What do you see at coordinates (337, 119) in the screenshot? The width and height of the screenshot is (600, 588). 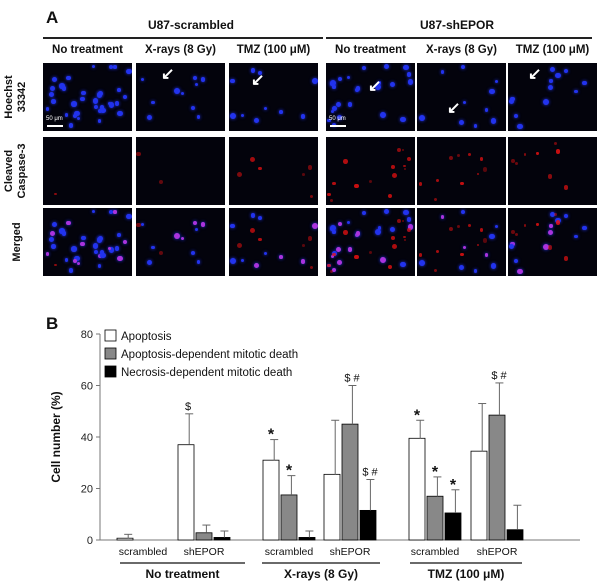 I see `scale-bar-label: 50 μm` at bounding box center [337, 119].